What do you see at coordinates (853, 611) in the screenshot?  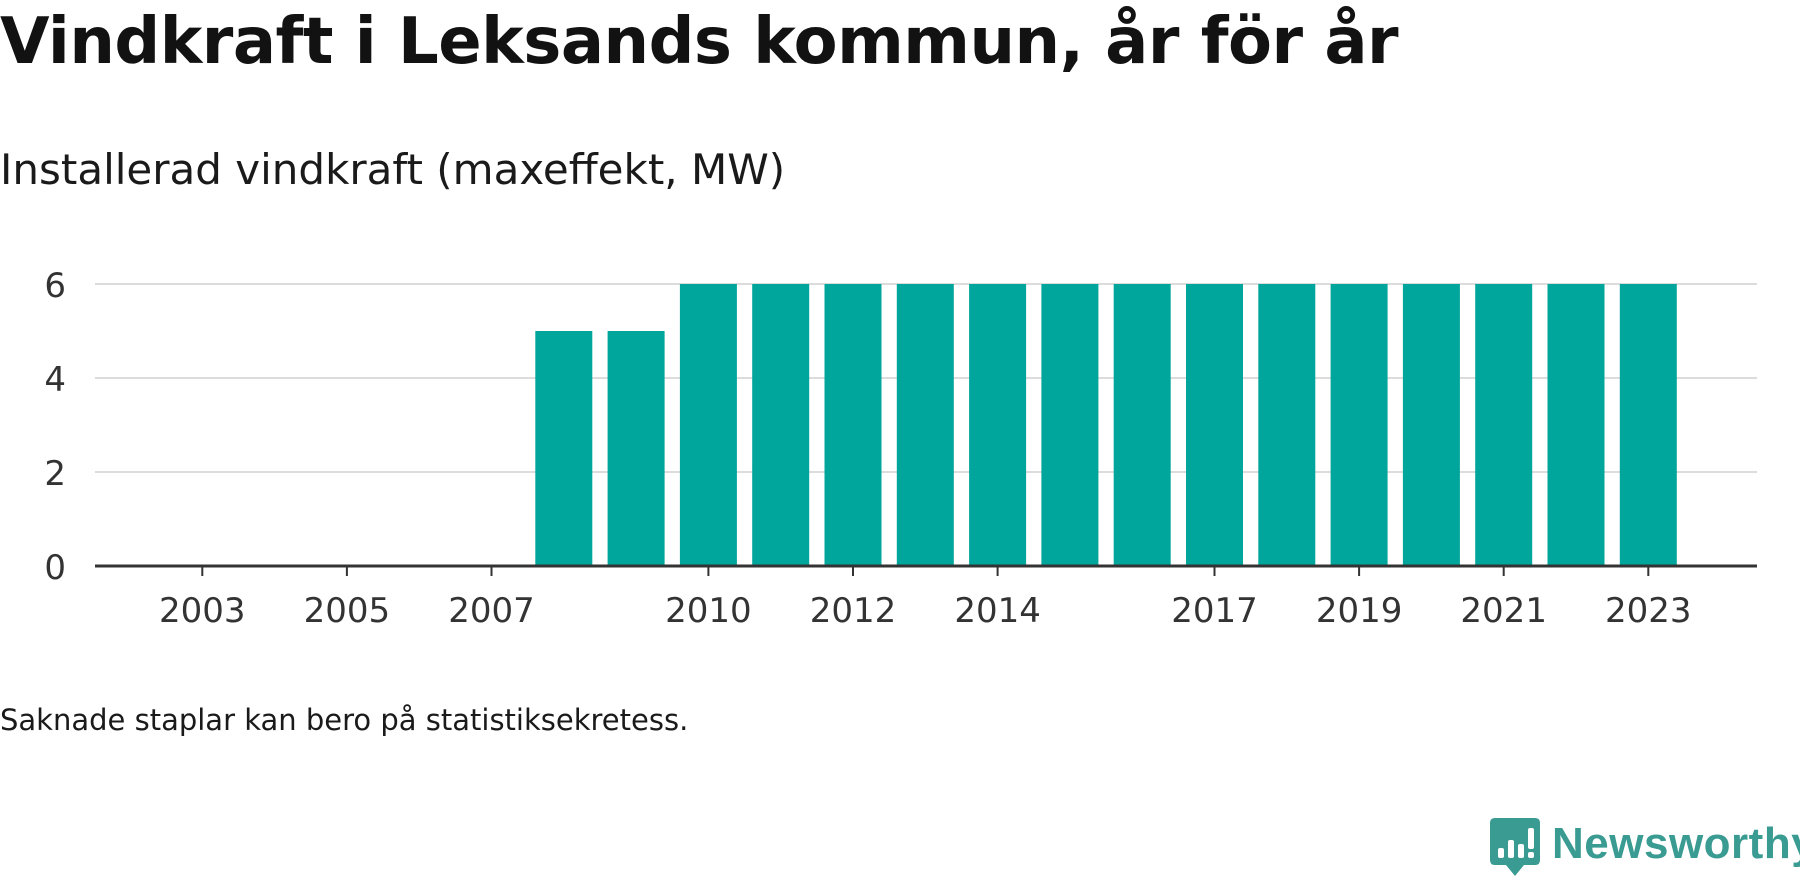 I see `x-tick-label: 2012` at bounding box center [853, 611].